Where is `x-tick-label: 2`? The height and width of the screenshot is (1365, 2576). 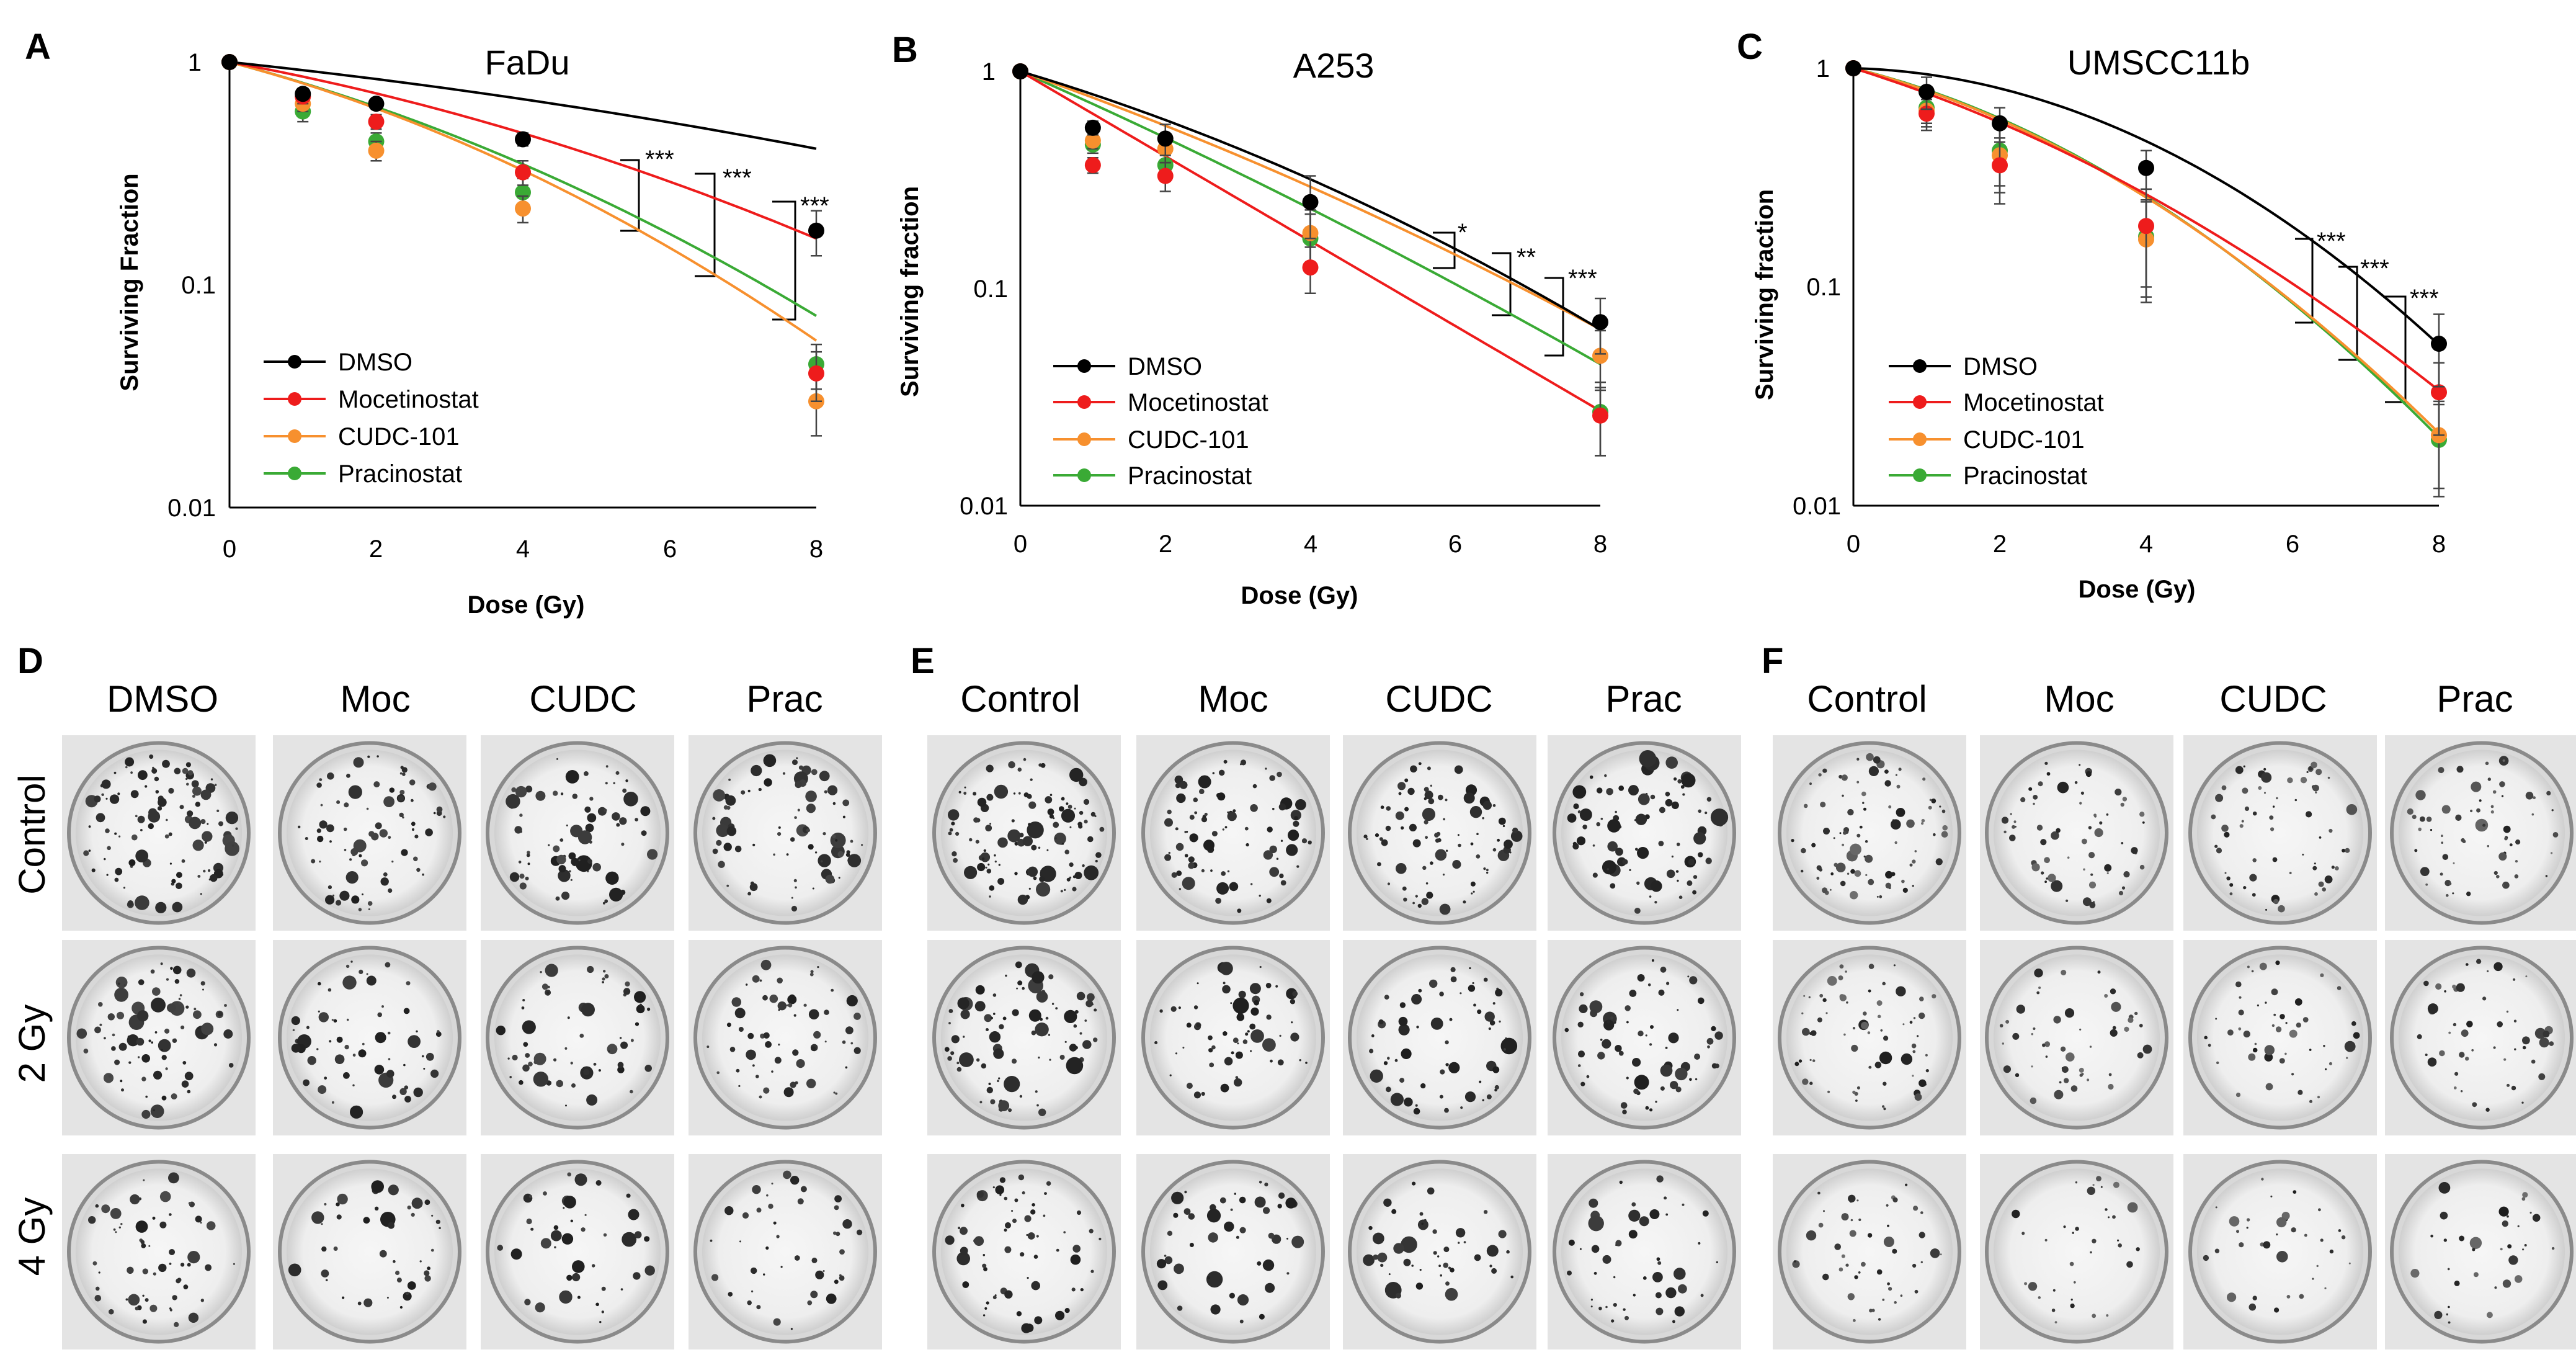 x-tick-label: 2 is located at coordinates (376, 549).